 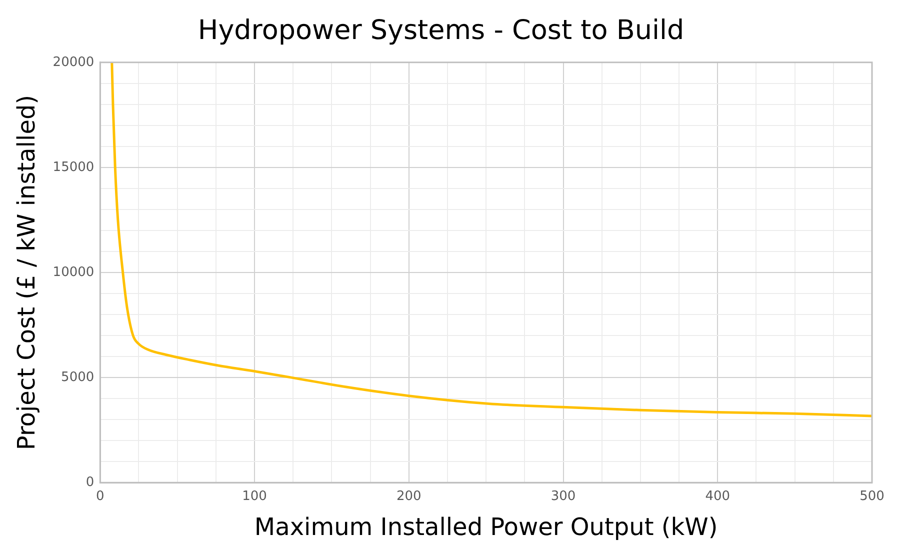 What do you see at coordinates (73, 62) in the screenshot?
I see `y-tick-label: 20000` at bounding box center [73, 62].